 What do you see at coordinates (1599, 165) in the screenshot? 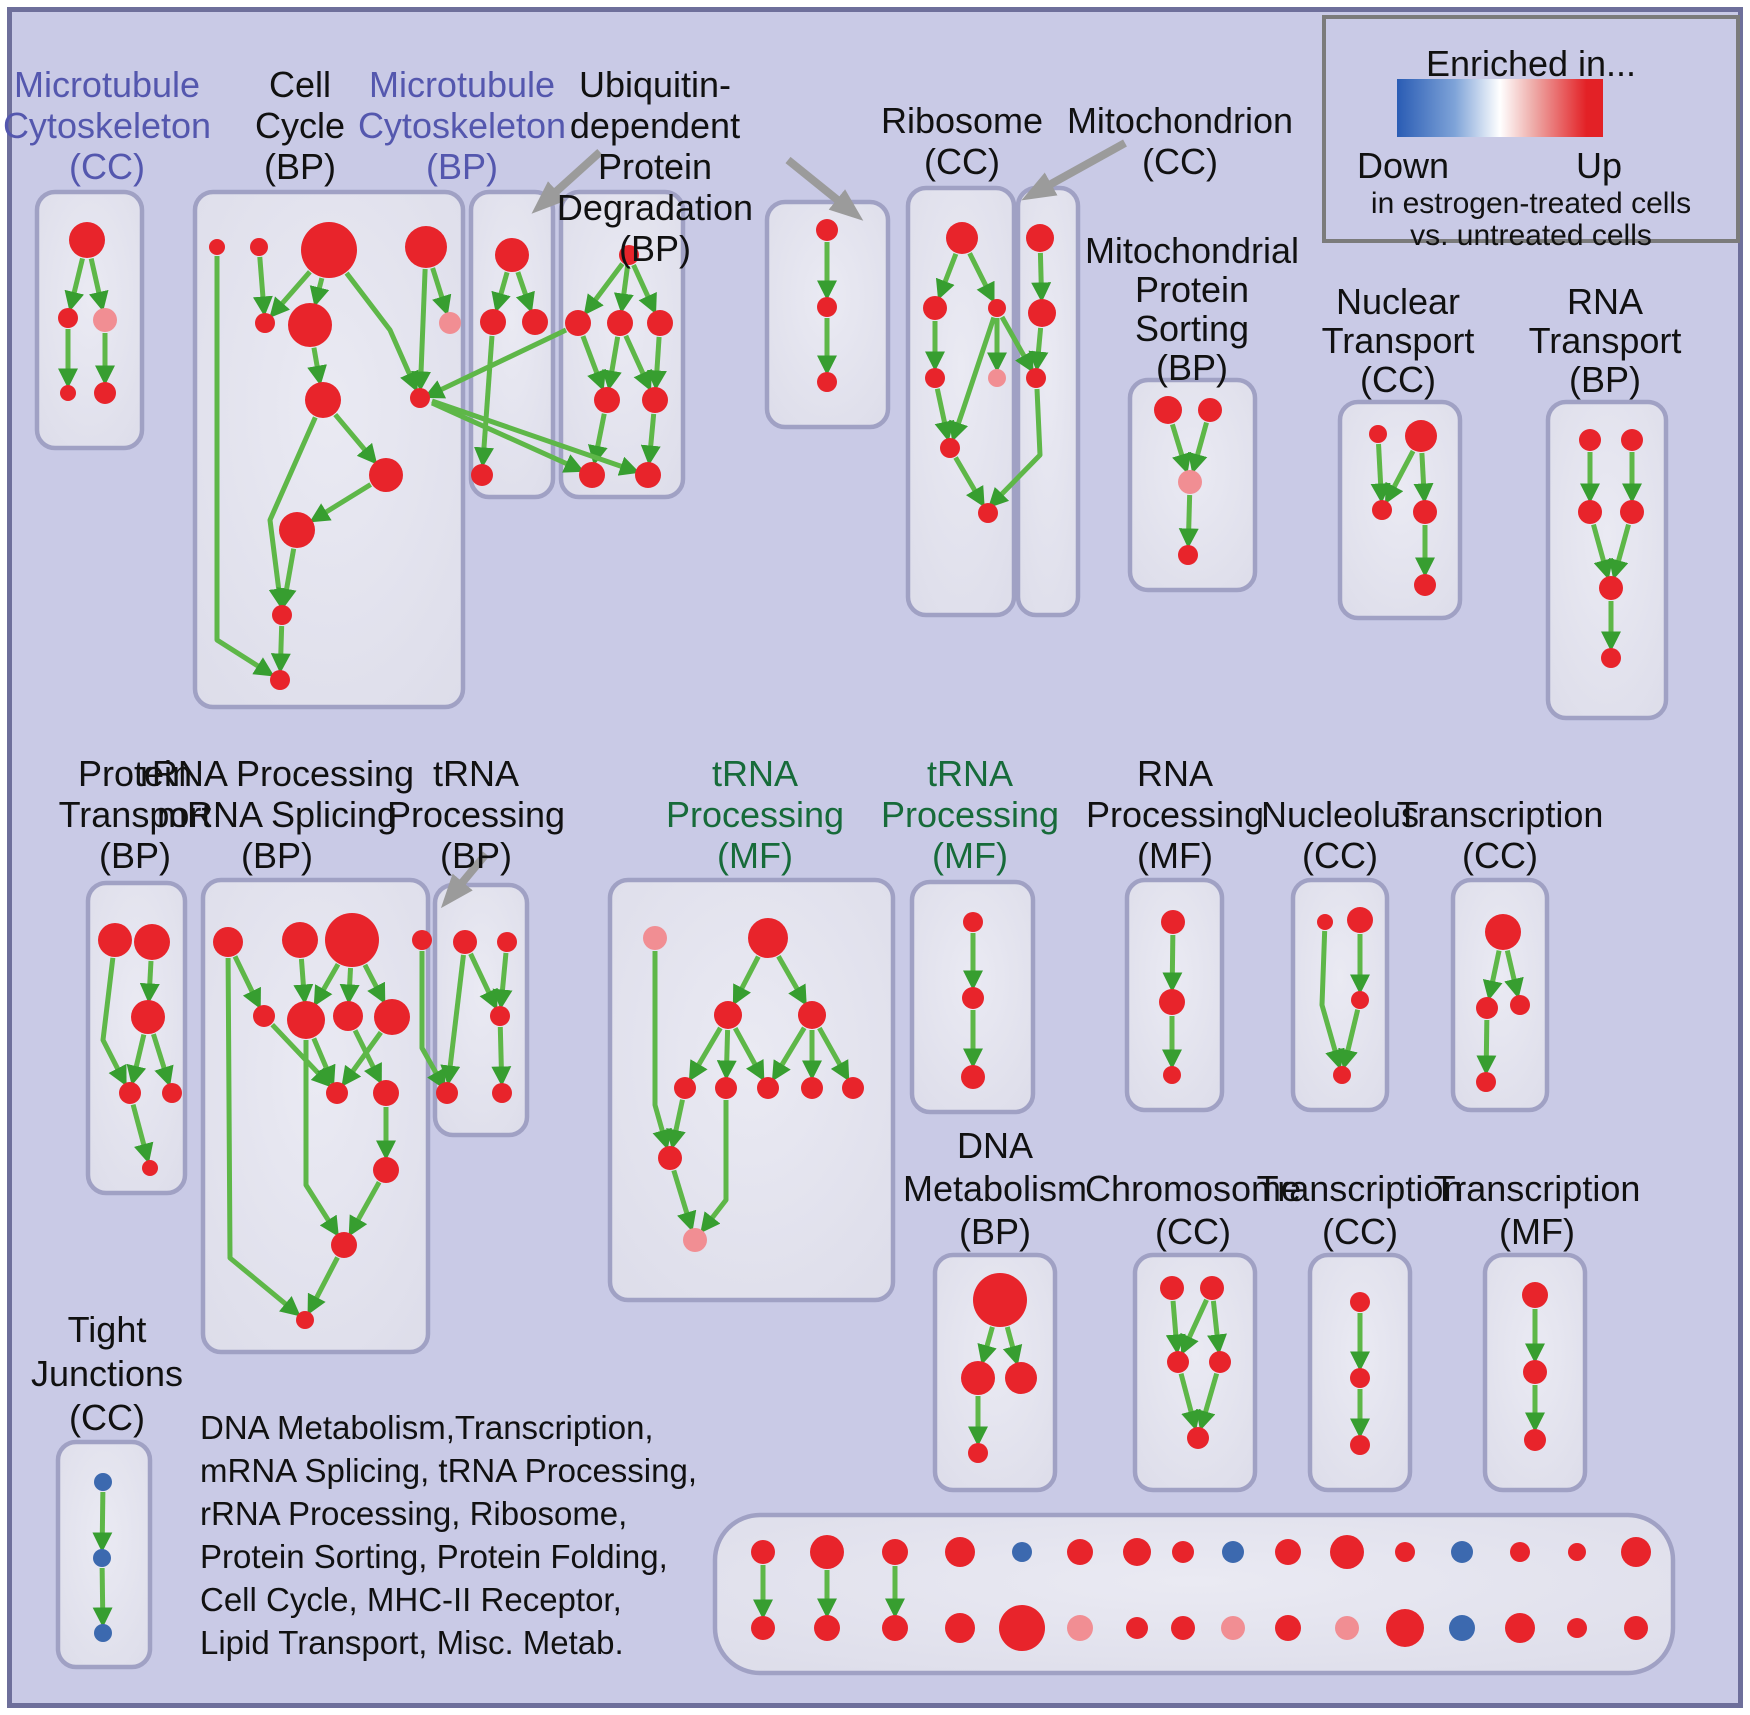
I see `legend-up-label: Up` at bounding box center [1599, 165].